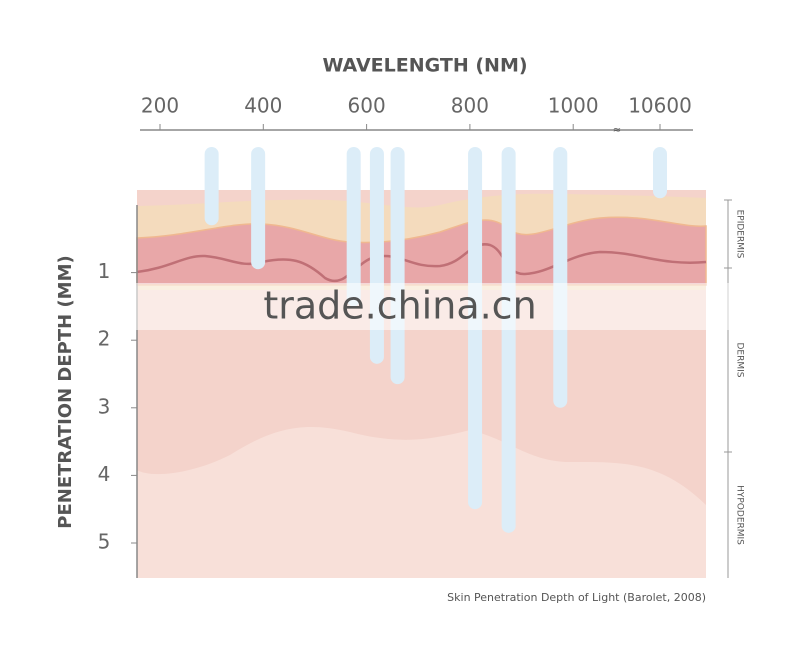 The width and height of the screenshot is (800, 645). What do you see at coordinates (104, 474) in the screenshot?
I see `y-tick-label: 4` at bounding box center [104, 474].